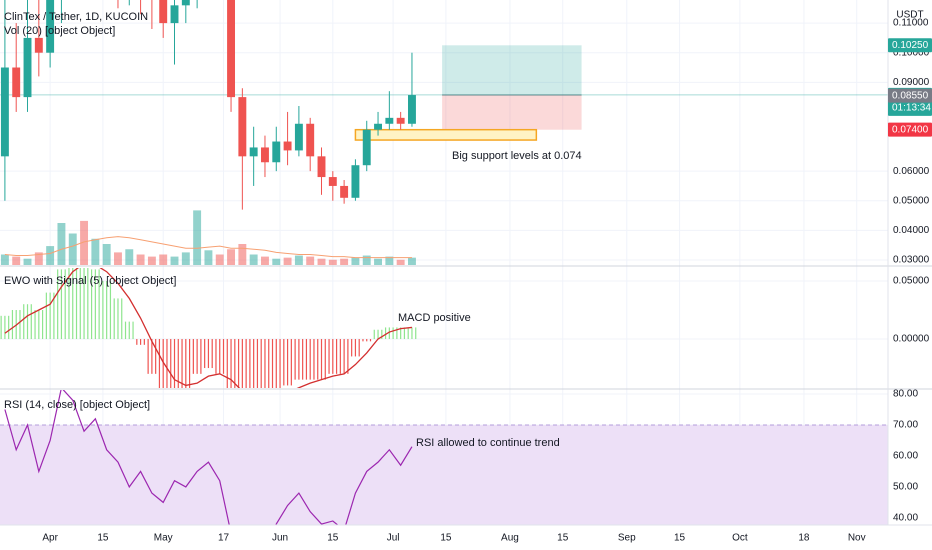 This screenshot has height=550, width=932. What do you see at coordinates (905, 425) in the screenshot?
I see `y-tick-label: 70.00` at bounding box center [905, 425].